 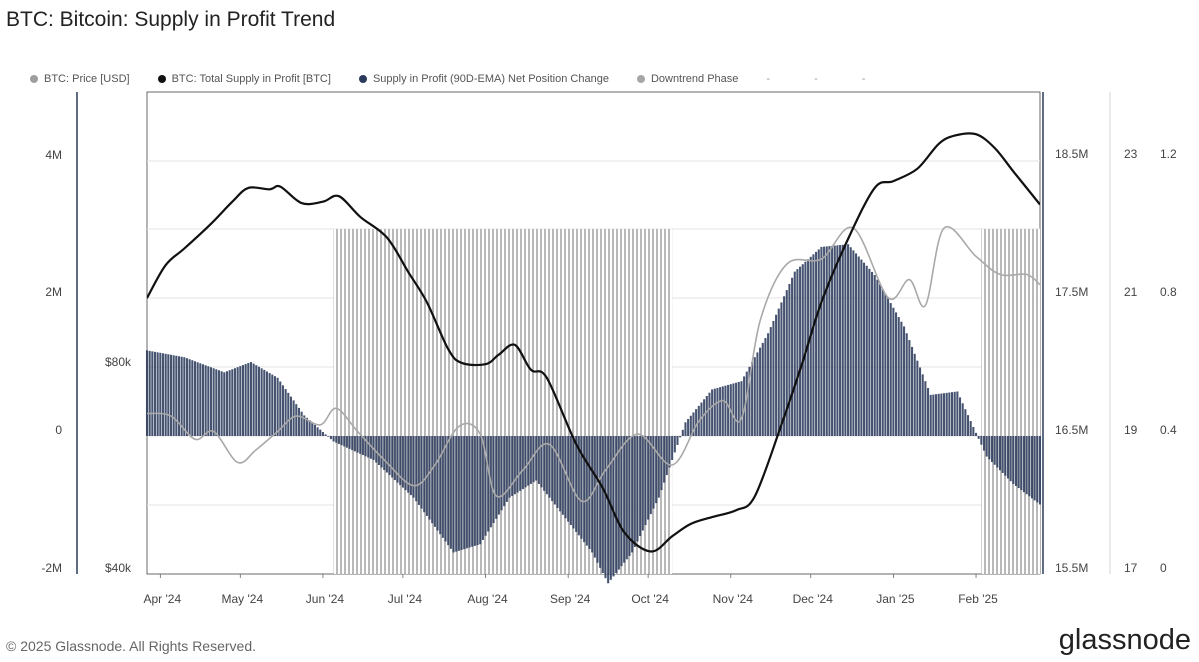 I want to click on x-tick-label: Dec '24, so click(x=813, y=599).